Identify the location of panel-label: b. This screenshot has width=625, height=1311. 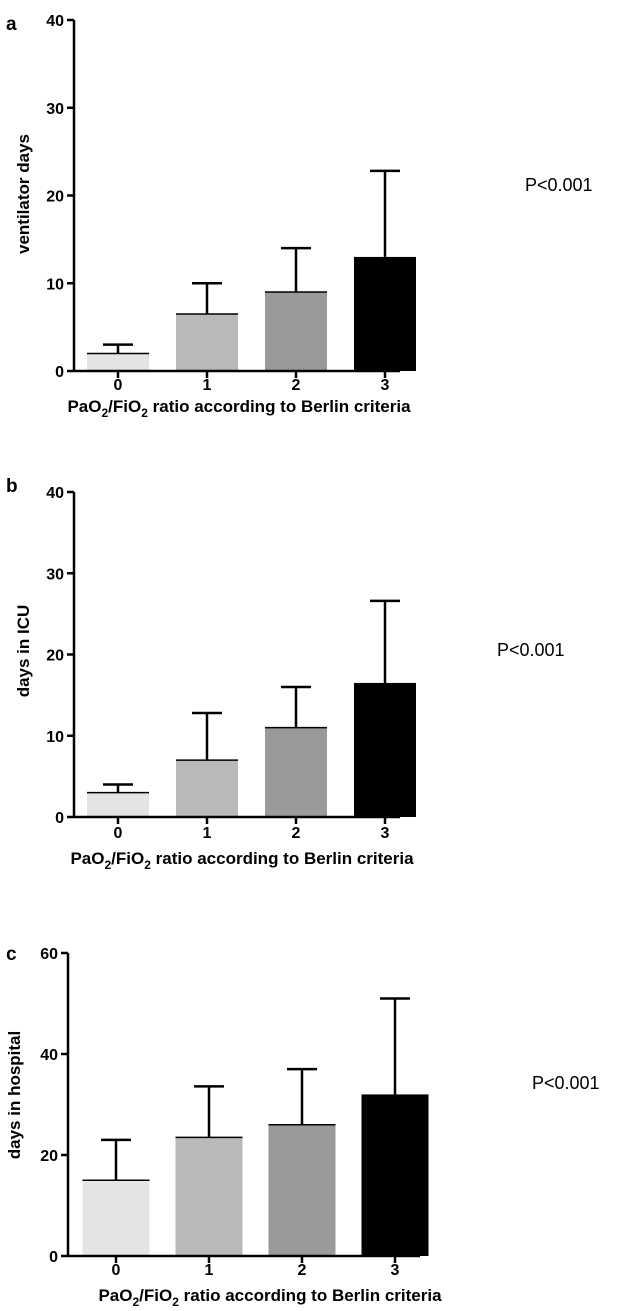
(12, 486).